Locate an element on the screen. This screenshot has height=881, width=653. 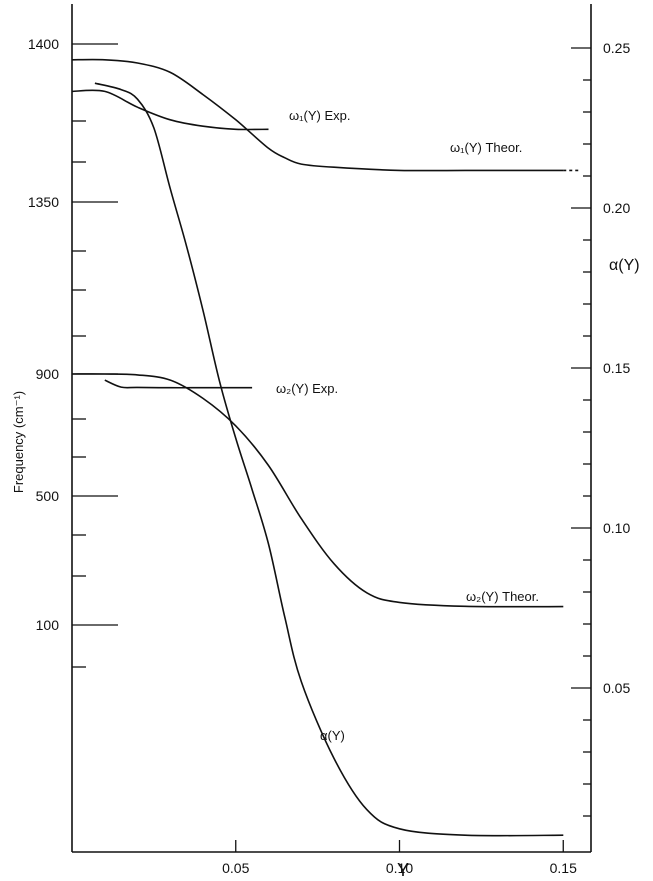
annotation-alpha: α(Y) is located at coordinates (332, 735).